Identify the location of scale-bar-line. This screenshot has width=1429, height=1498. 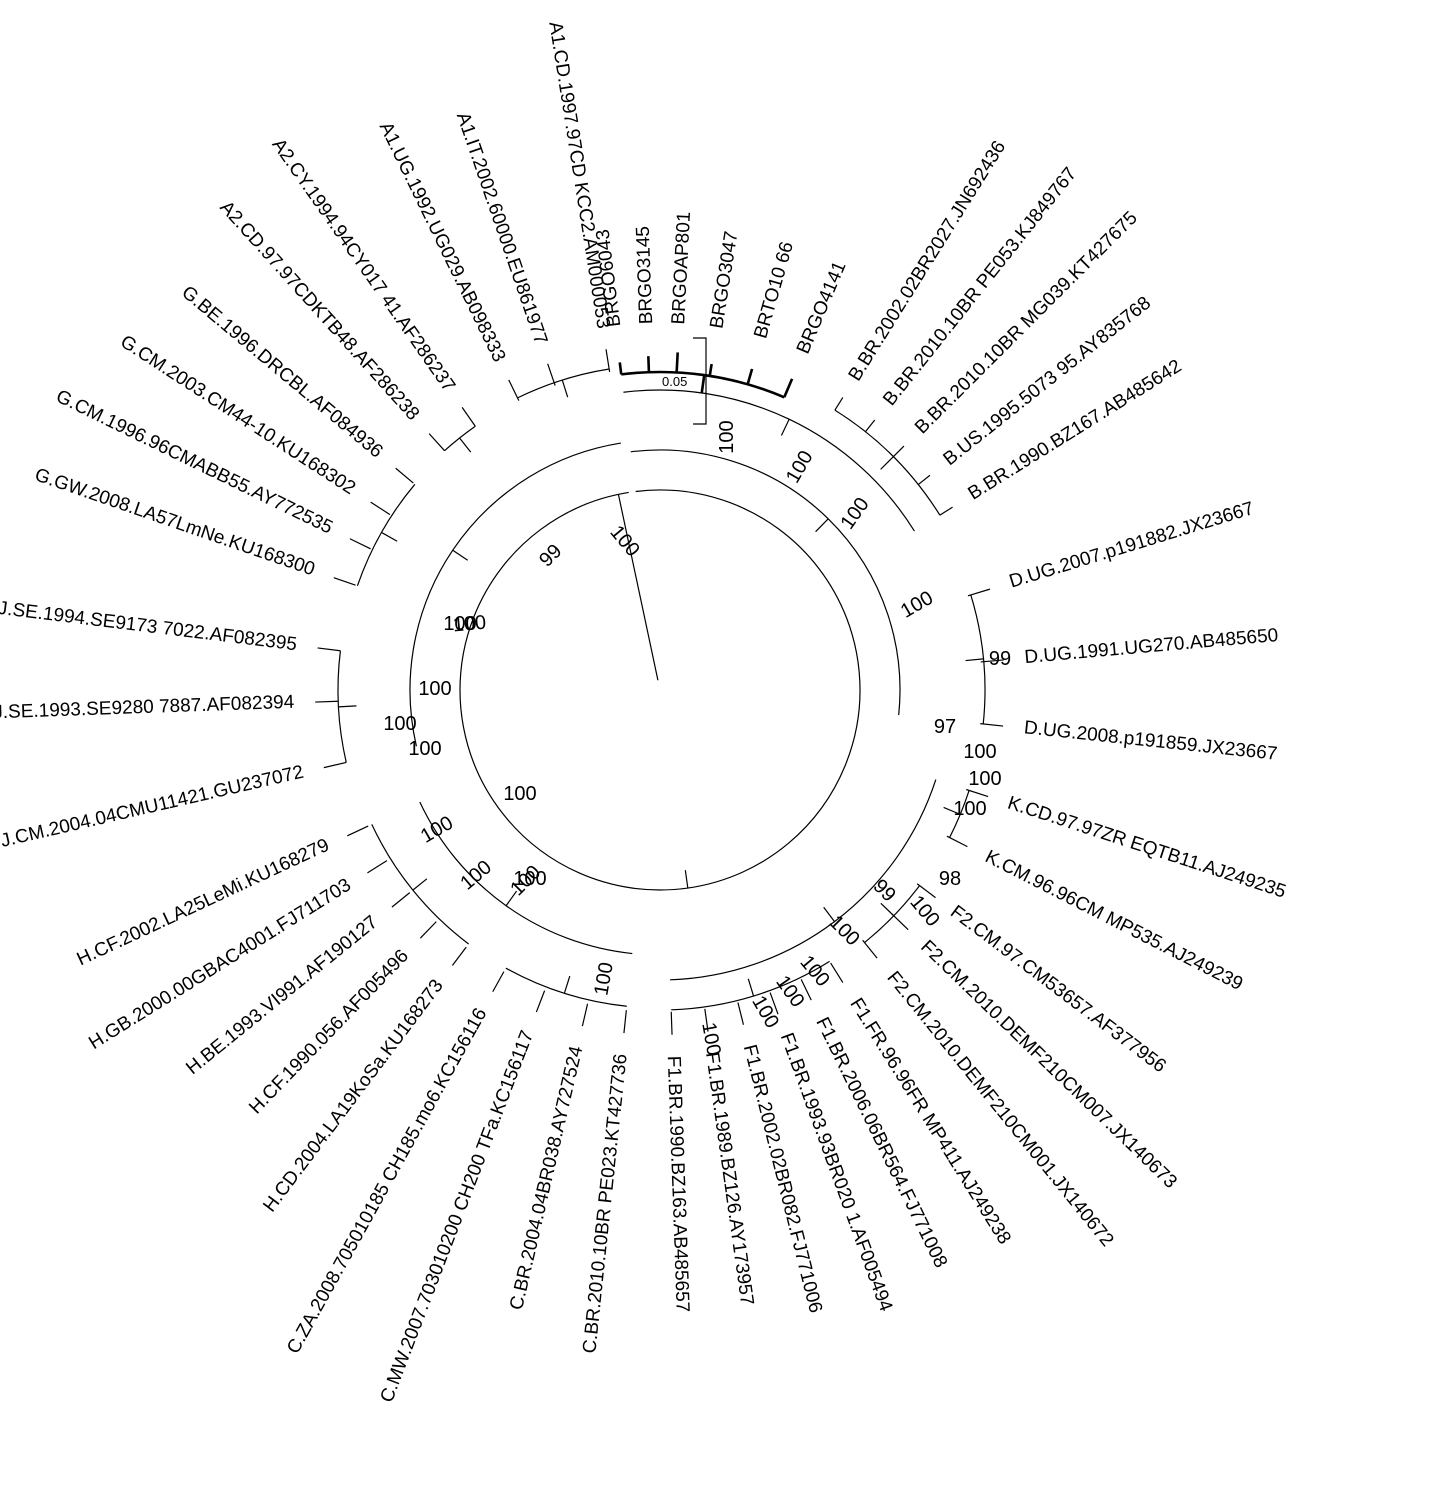
(700, 381).